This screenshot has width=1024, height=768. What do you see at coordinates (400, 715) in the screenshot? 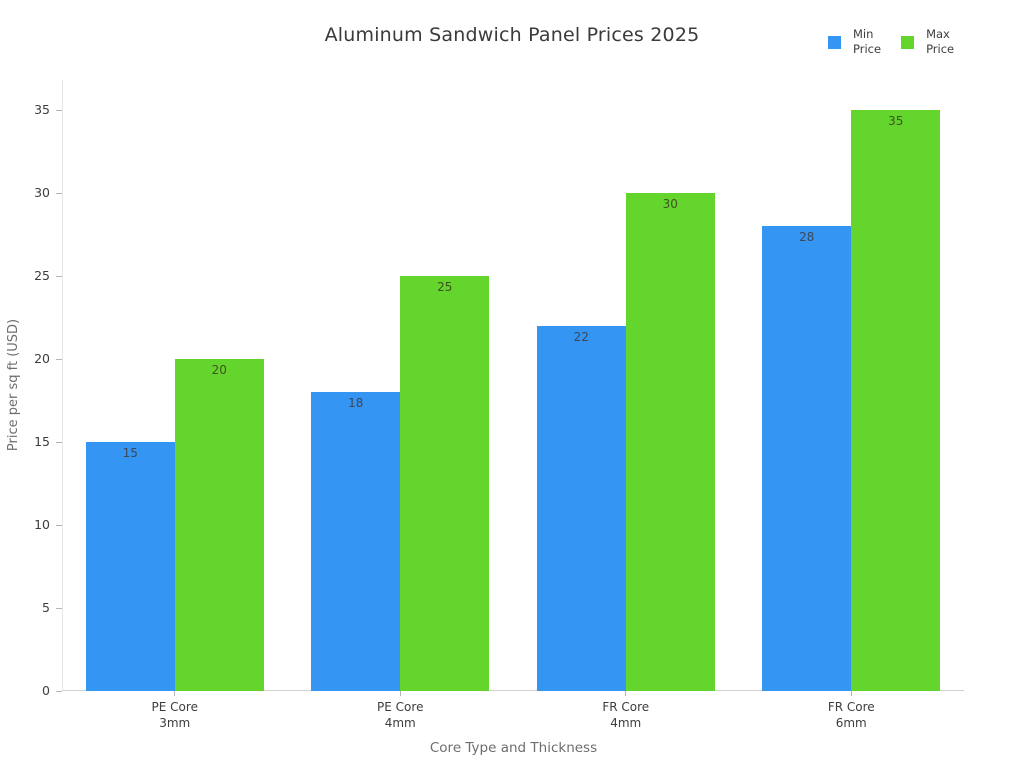
I see `x-category-label: PE Core 4mm` at bounding box center [400, 715].